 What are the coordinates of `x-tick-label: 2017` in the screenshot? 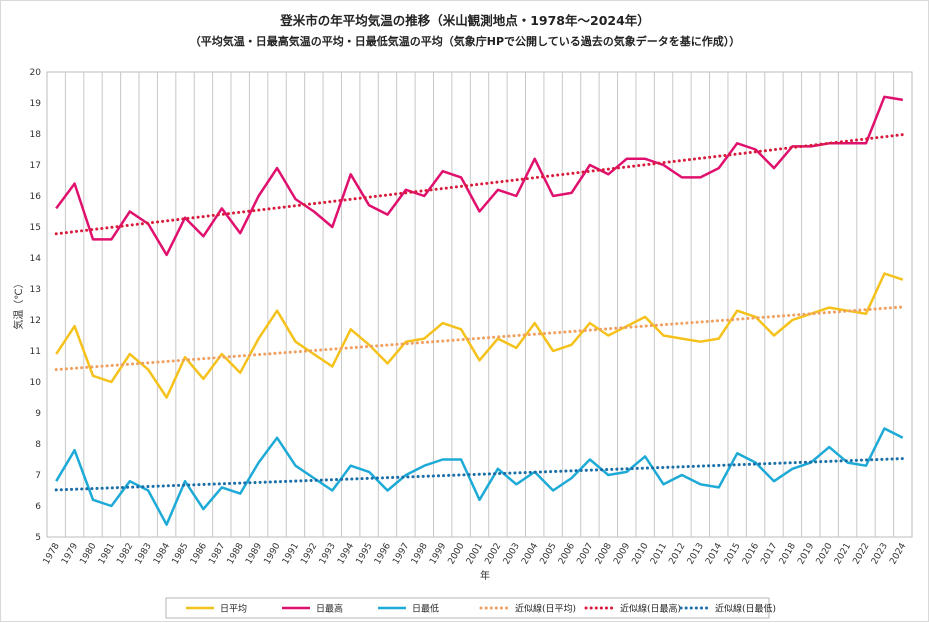 It's located at (769, 554).